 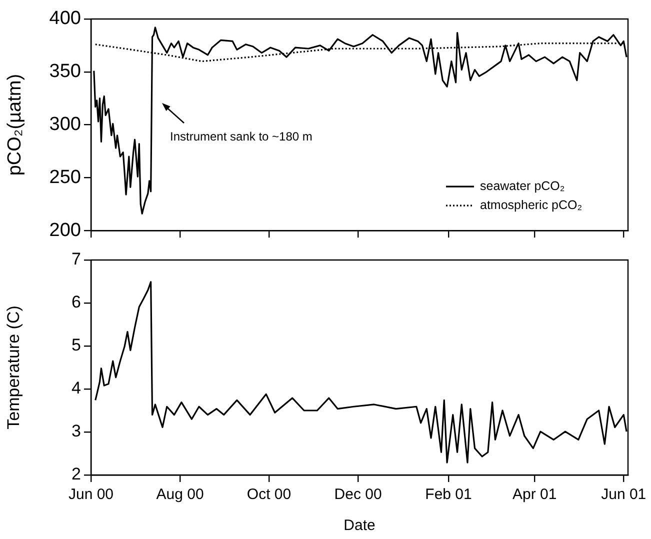 What do you see at coordinates (76, 474) in the screenshot?
I see `y-tick-label: 2` at bounding box center [76, 474].